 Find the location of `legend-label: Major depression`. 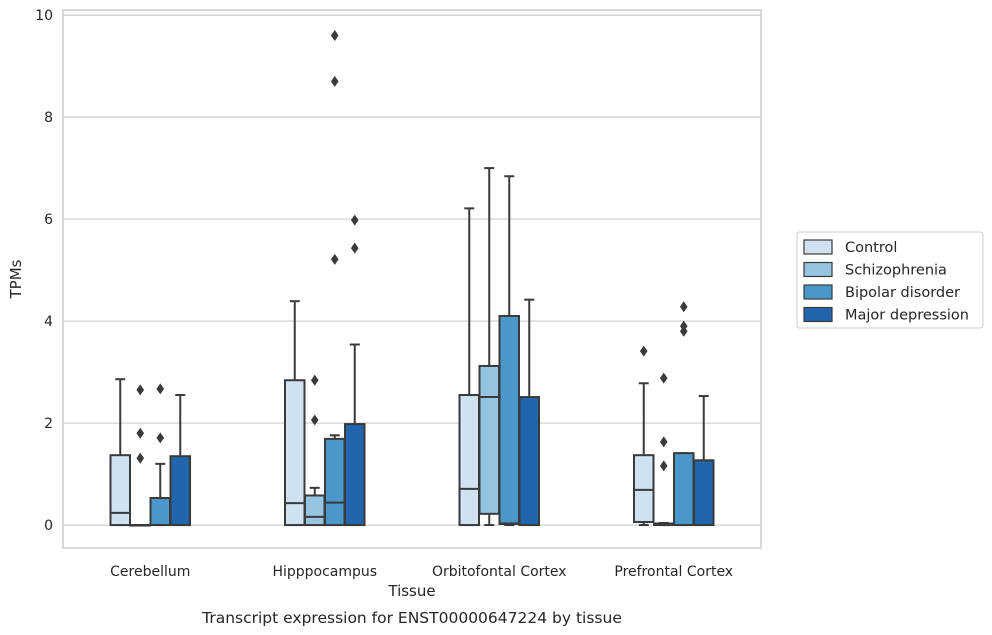

legend-label: Major depression is located at coordinates (907, 316).